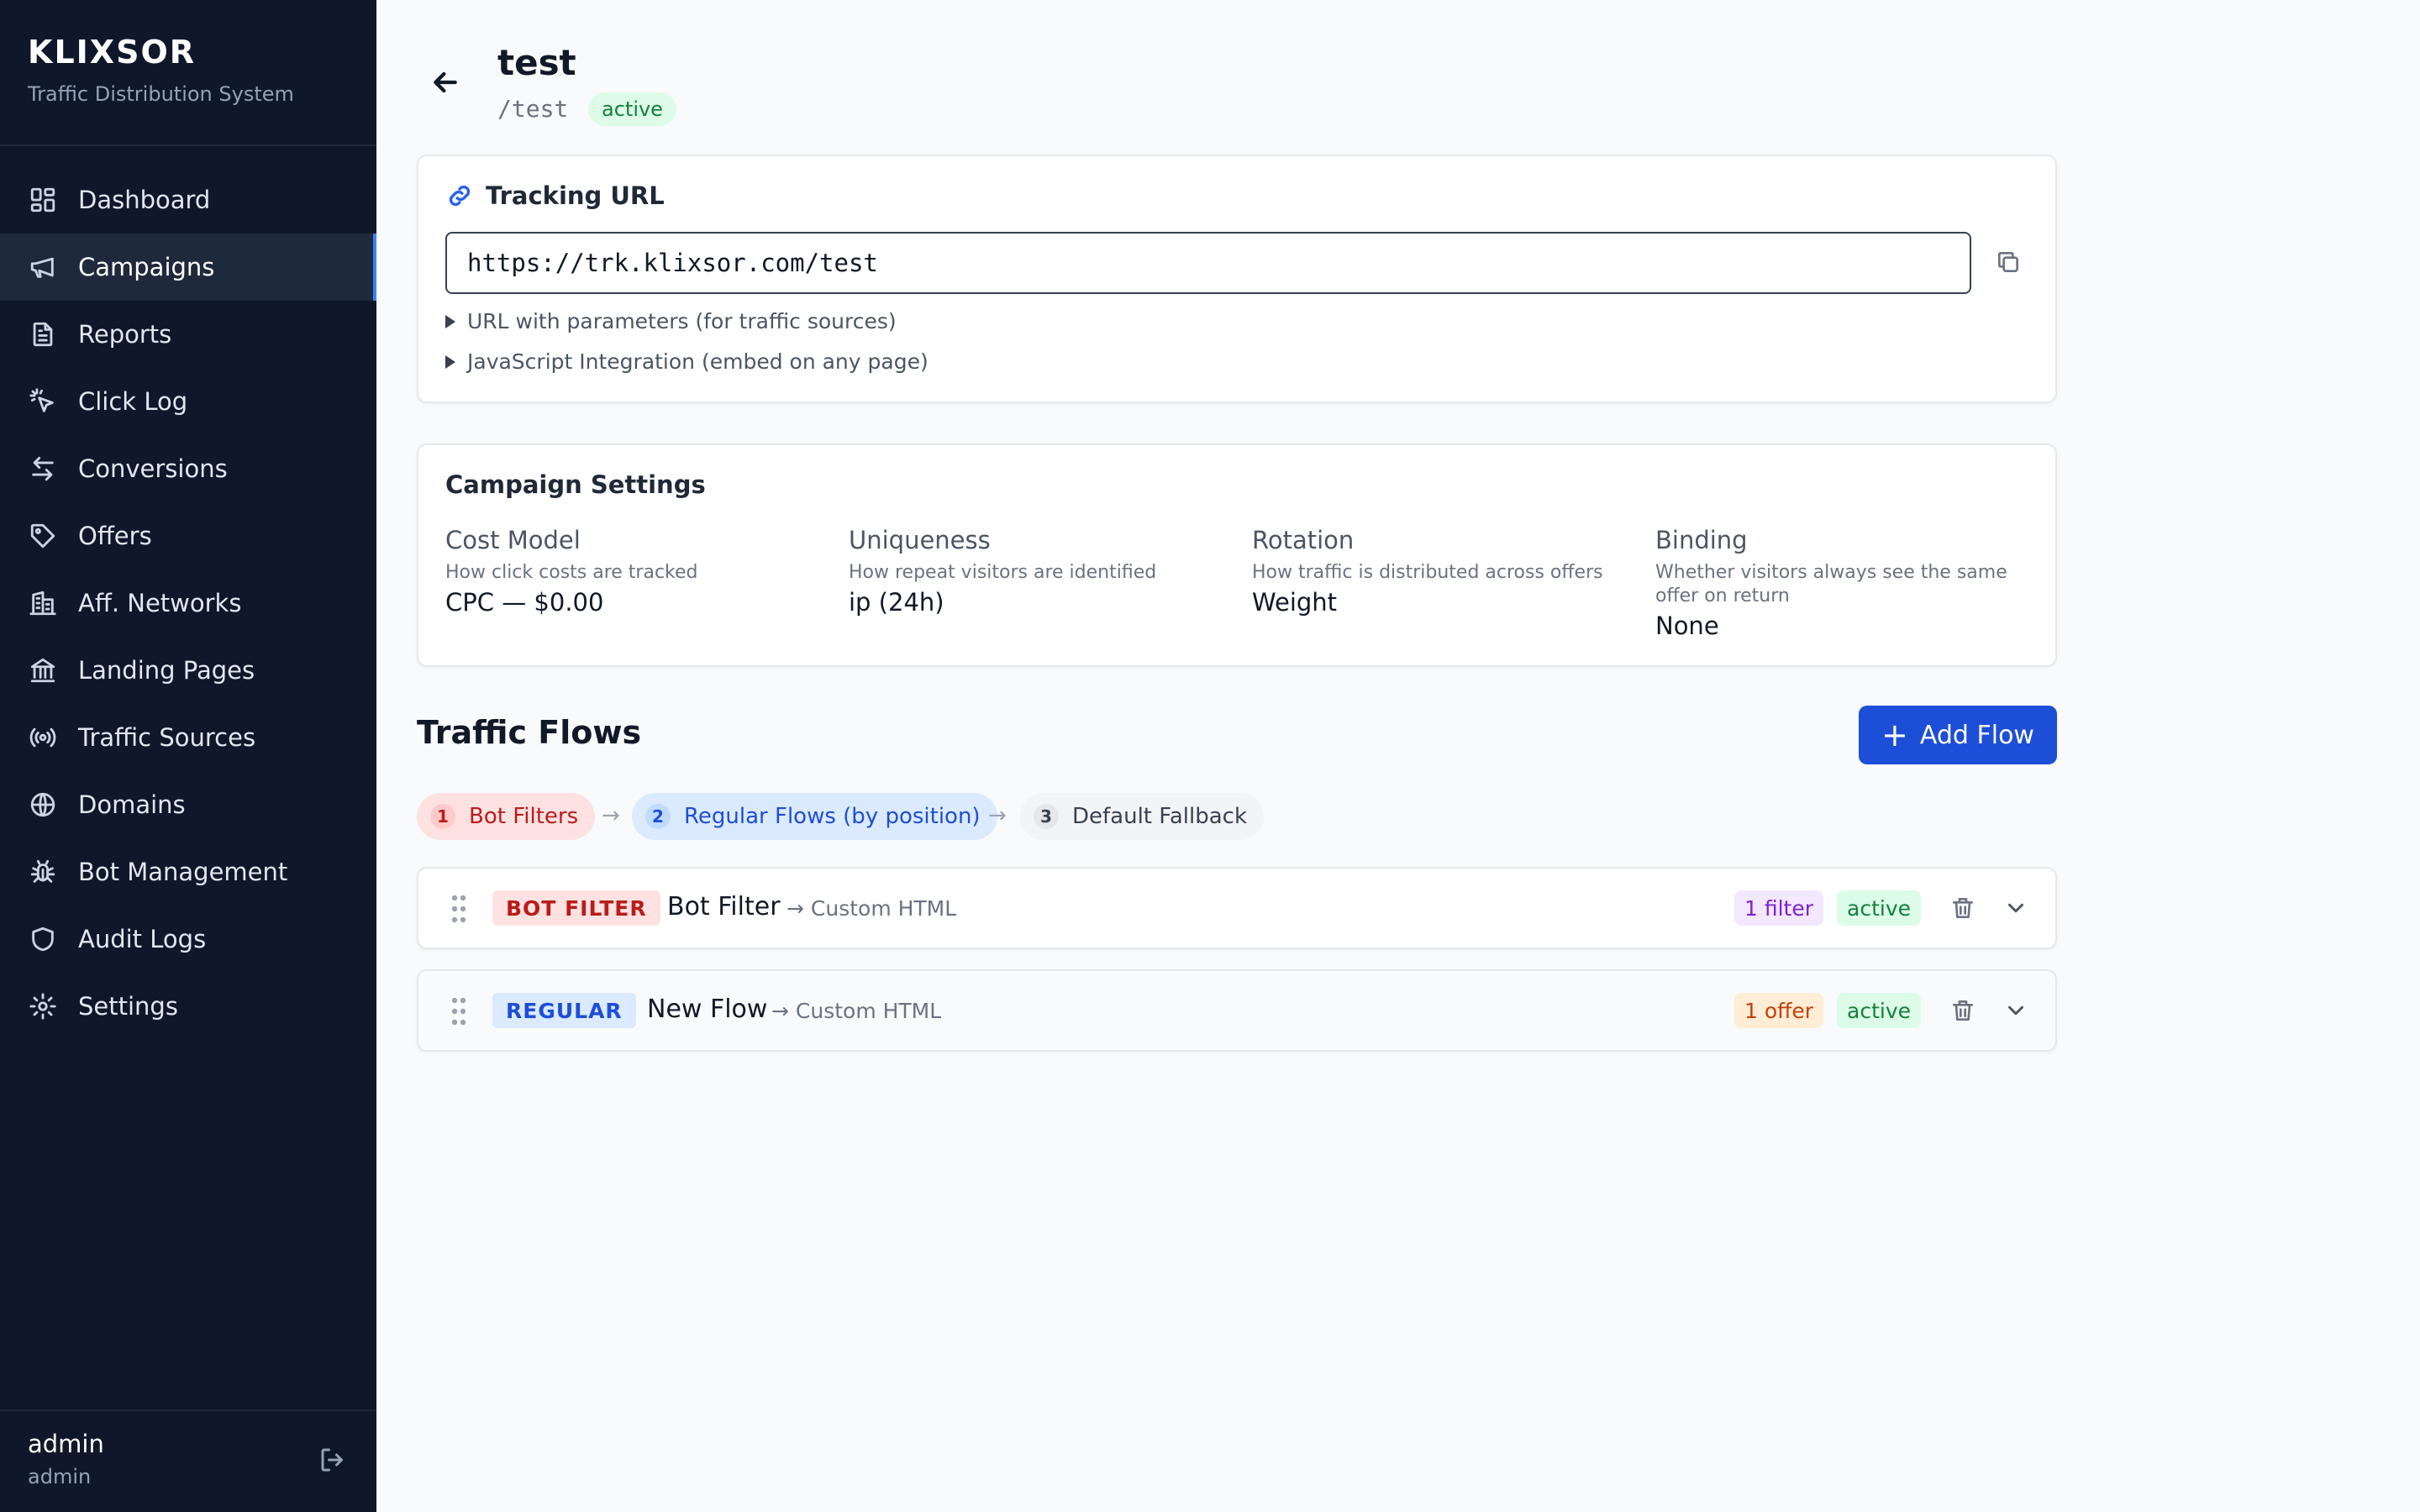 This screenshot has width=2420, height=1512. Describe the element at coordinates (188, 939) in the screenshot. I see `sidebar-item-audit-logs: Audit Logs` at that location.